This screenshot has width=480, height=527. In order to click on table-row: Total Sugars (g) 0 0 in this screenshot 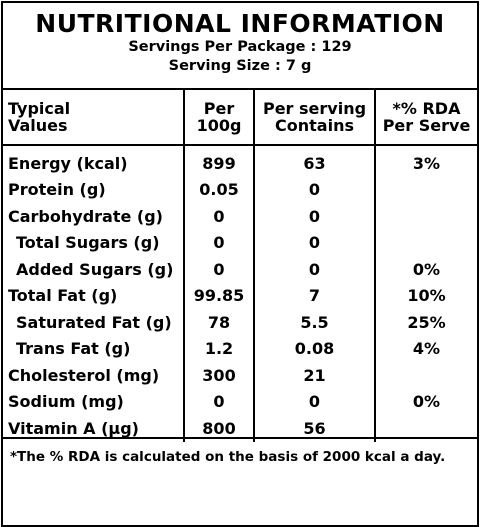, I will do `click(240, 243)`.